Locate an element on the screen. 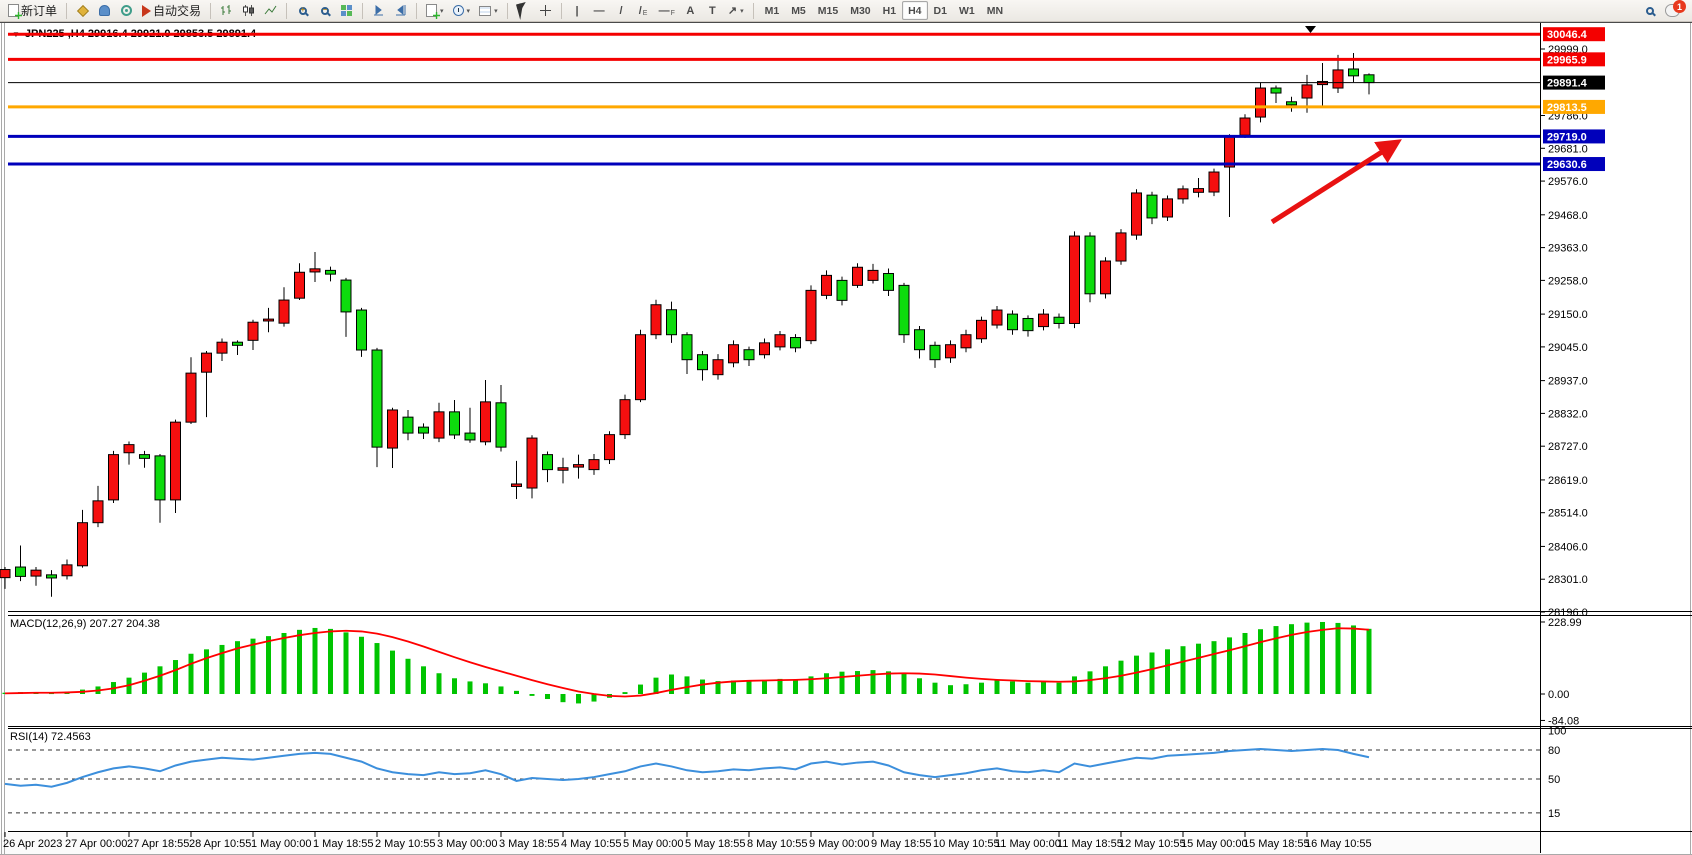 The width and height of the screenshot is (1692, 855). timeframe-button-m30: M30 is located at coordinates (860, 10).